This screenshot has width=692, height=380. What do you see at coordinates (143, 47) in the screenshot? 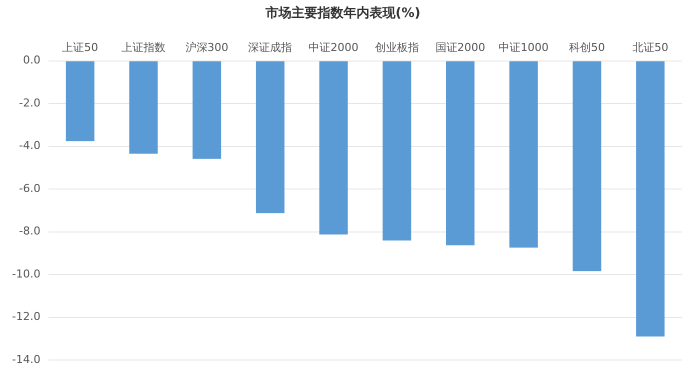
I see `x-tick-label: 上证指数` at bounding box center [143, 47].